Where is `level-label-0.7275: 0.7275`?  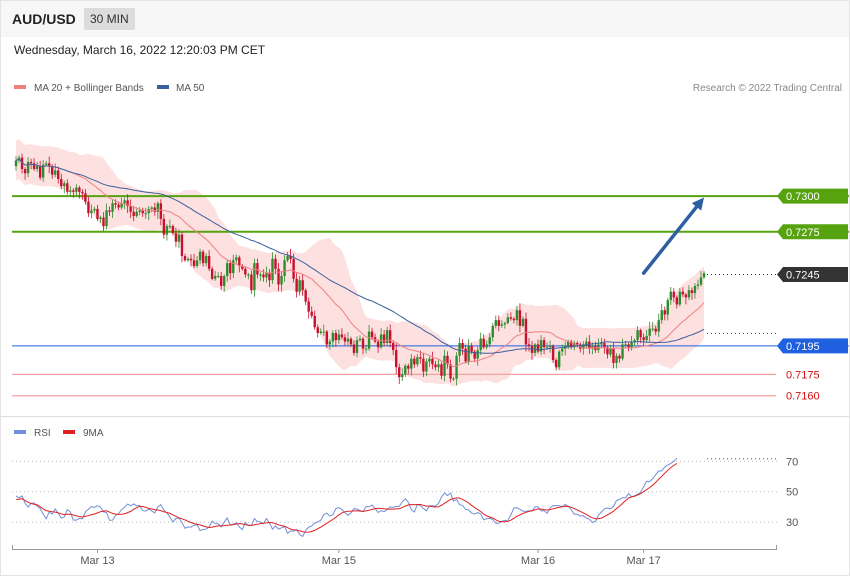 level-label-0.7275: 0.7275 is located at coordinates (812, 232).